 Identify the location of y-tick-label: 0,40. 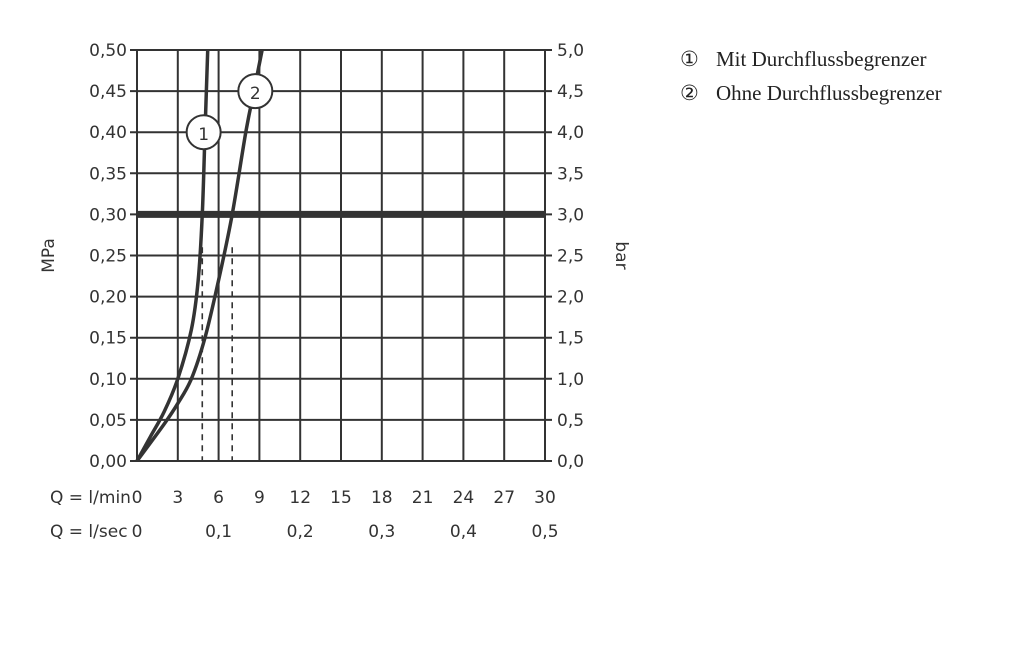
(108, 133).